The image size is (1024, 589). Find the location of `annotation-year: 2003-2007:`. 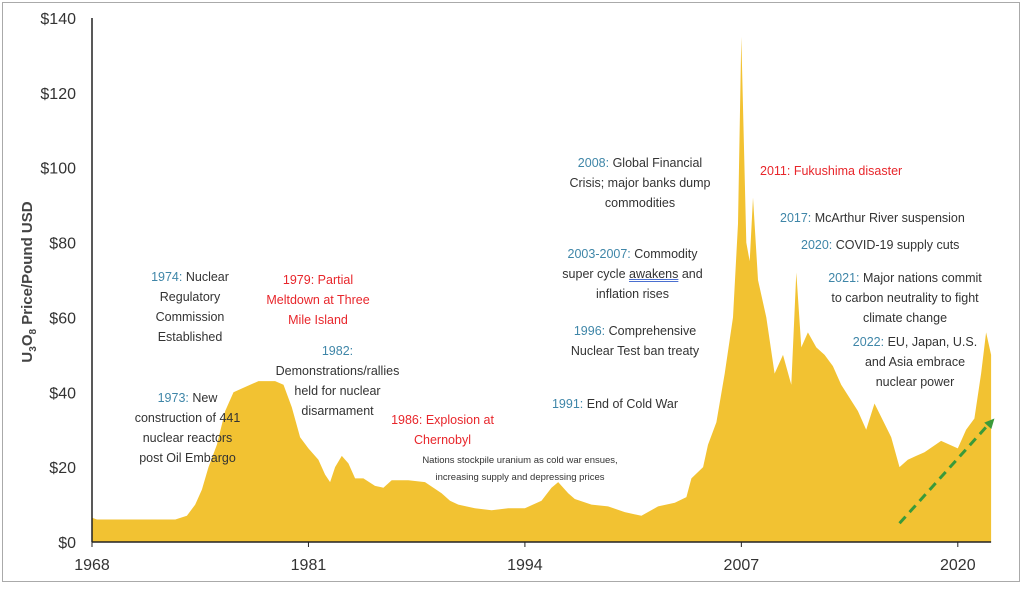

annotation-year: 2003-2007: is located at coordinates (599, 254).